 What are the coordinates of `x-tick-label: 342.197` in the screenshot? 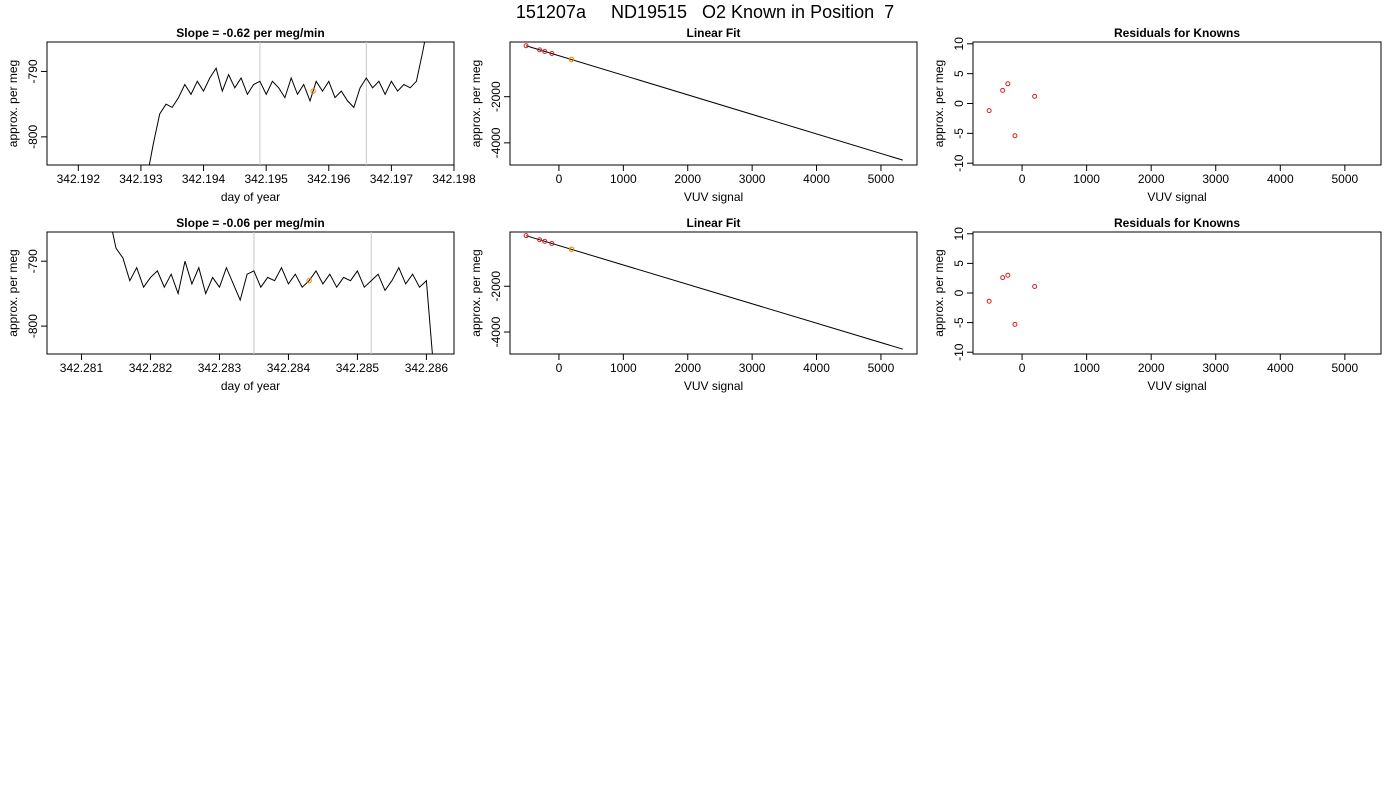 It's located at (392, 179).